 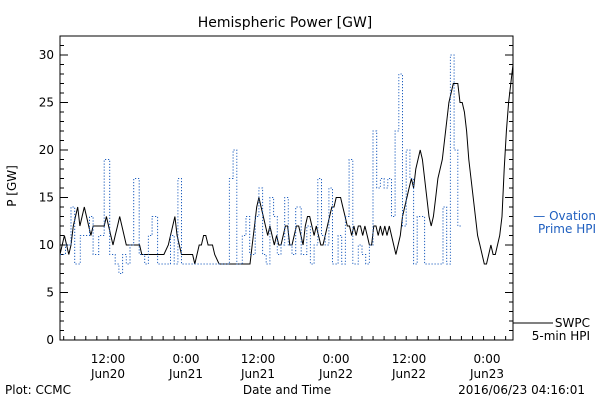 I want to click on y-tick-label: 15, so click(x=46, y=198).